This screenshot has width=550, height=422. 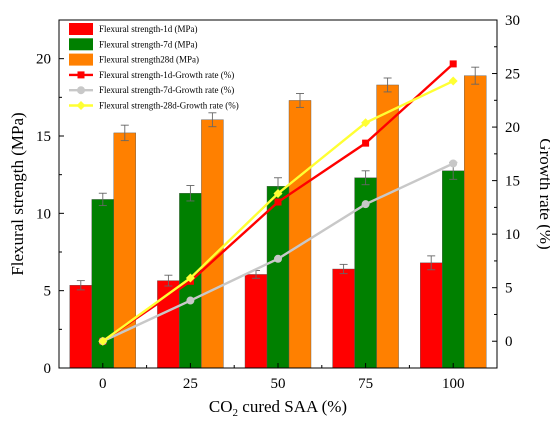 I want to click on x-tick-label: 0, so click(x=103, y=384).